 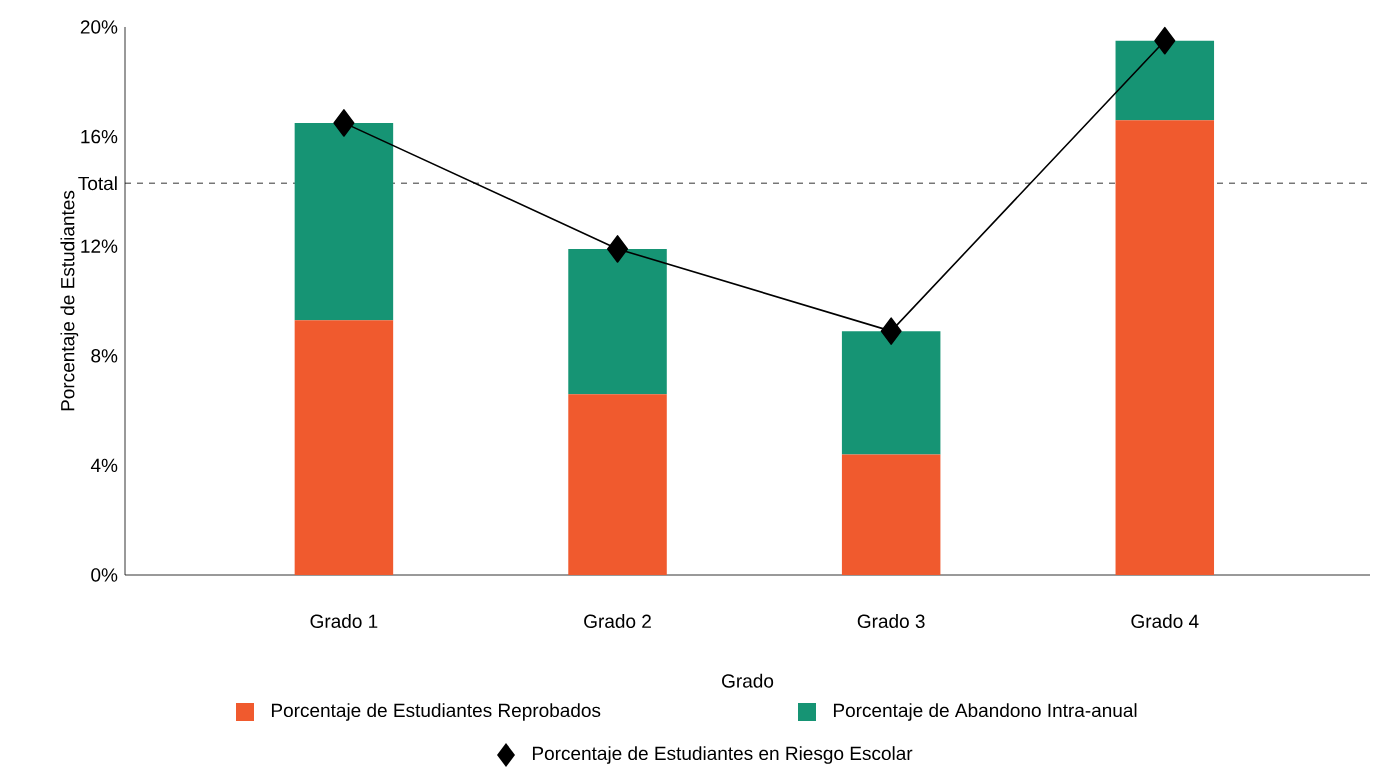 What do you see at coordinates (617, 621) in the screenshot?
I see `x-tick-label: Grado 2` at bounding box center [617, 621].